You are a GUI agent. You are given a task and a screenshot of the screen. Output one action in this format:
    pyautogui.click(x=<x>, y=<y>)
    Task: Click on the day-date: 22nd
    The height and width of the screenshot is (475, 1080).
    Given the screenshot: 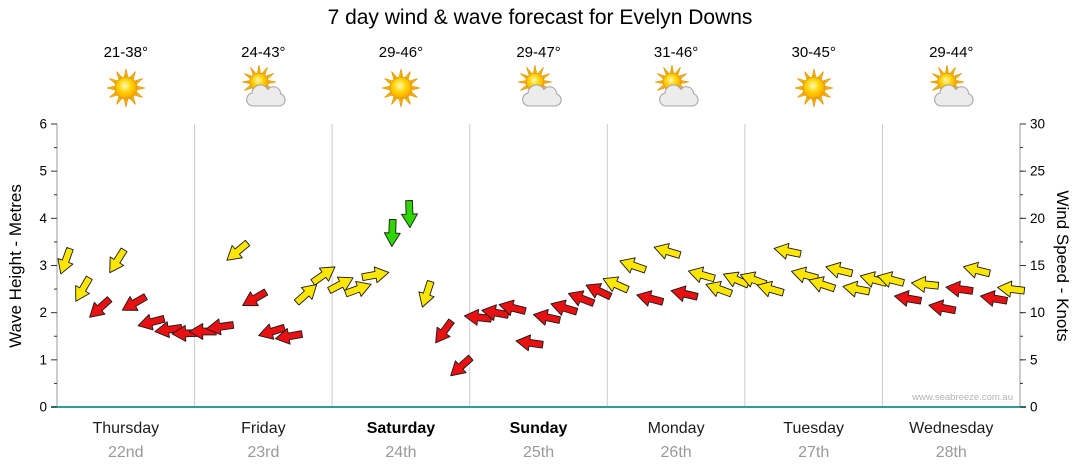 What is the action you would take?
    pyautogui.click(x=125, y=452)
    